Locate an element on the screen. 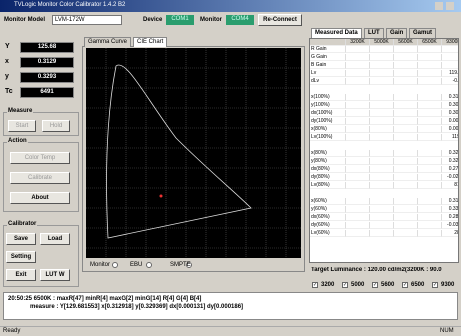 This screenshot has height=336, width=461. button: Exit is located at coordinates (21, 275).